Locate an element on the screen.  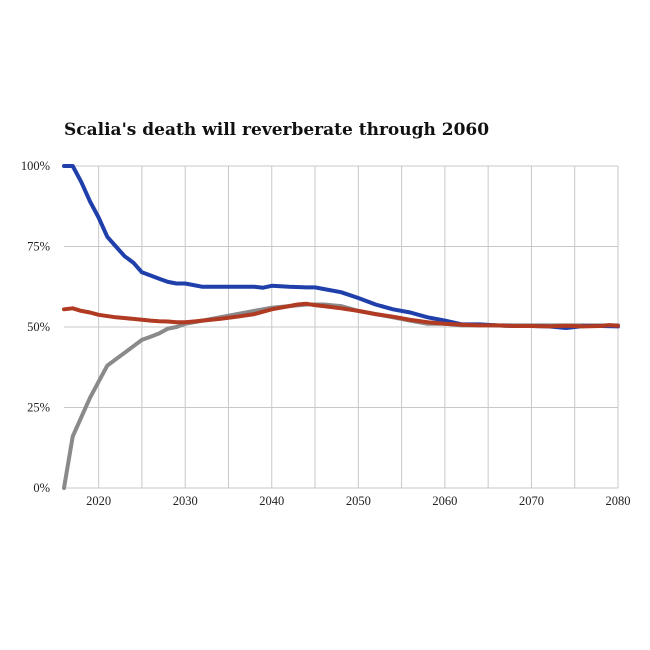
x-tick-label: 2050 is located at coordinates (358, 501).